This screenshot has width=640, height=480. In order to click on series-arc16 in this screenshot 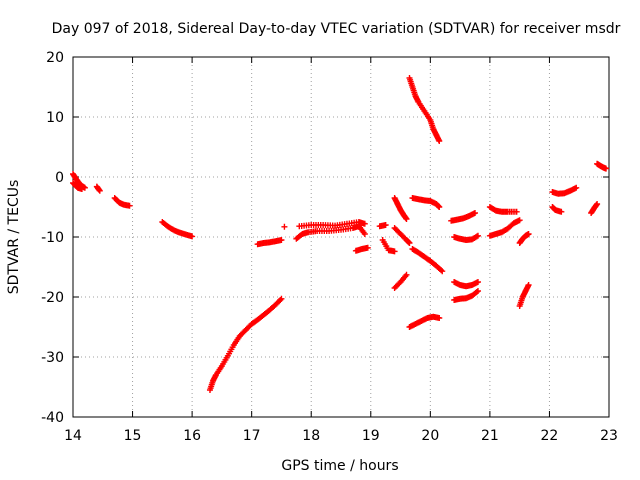, I will do `click(400, 281)`.